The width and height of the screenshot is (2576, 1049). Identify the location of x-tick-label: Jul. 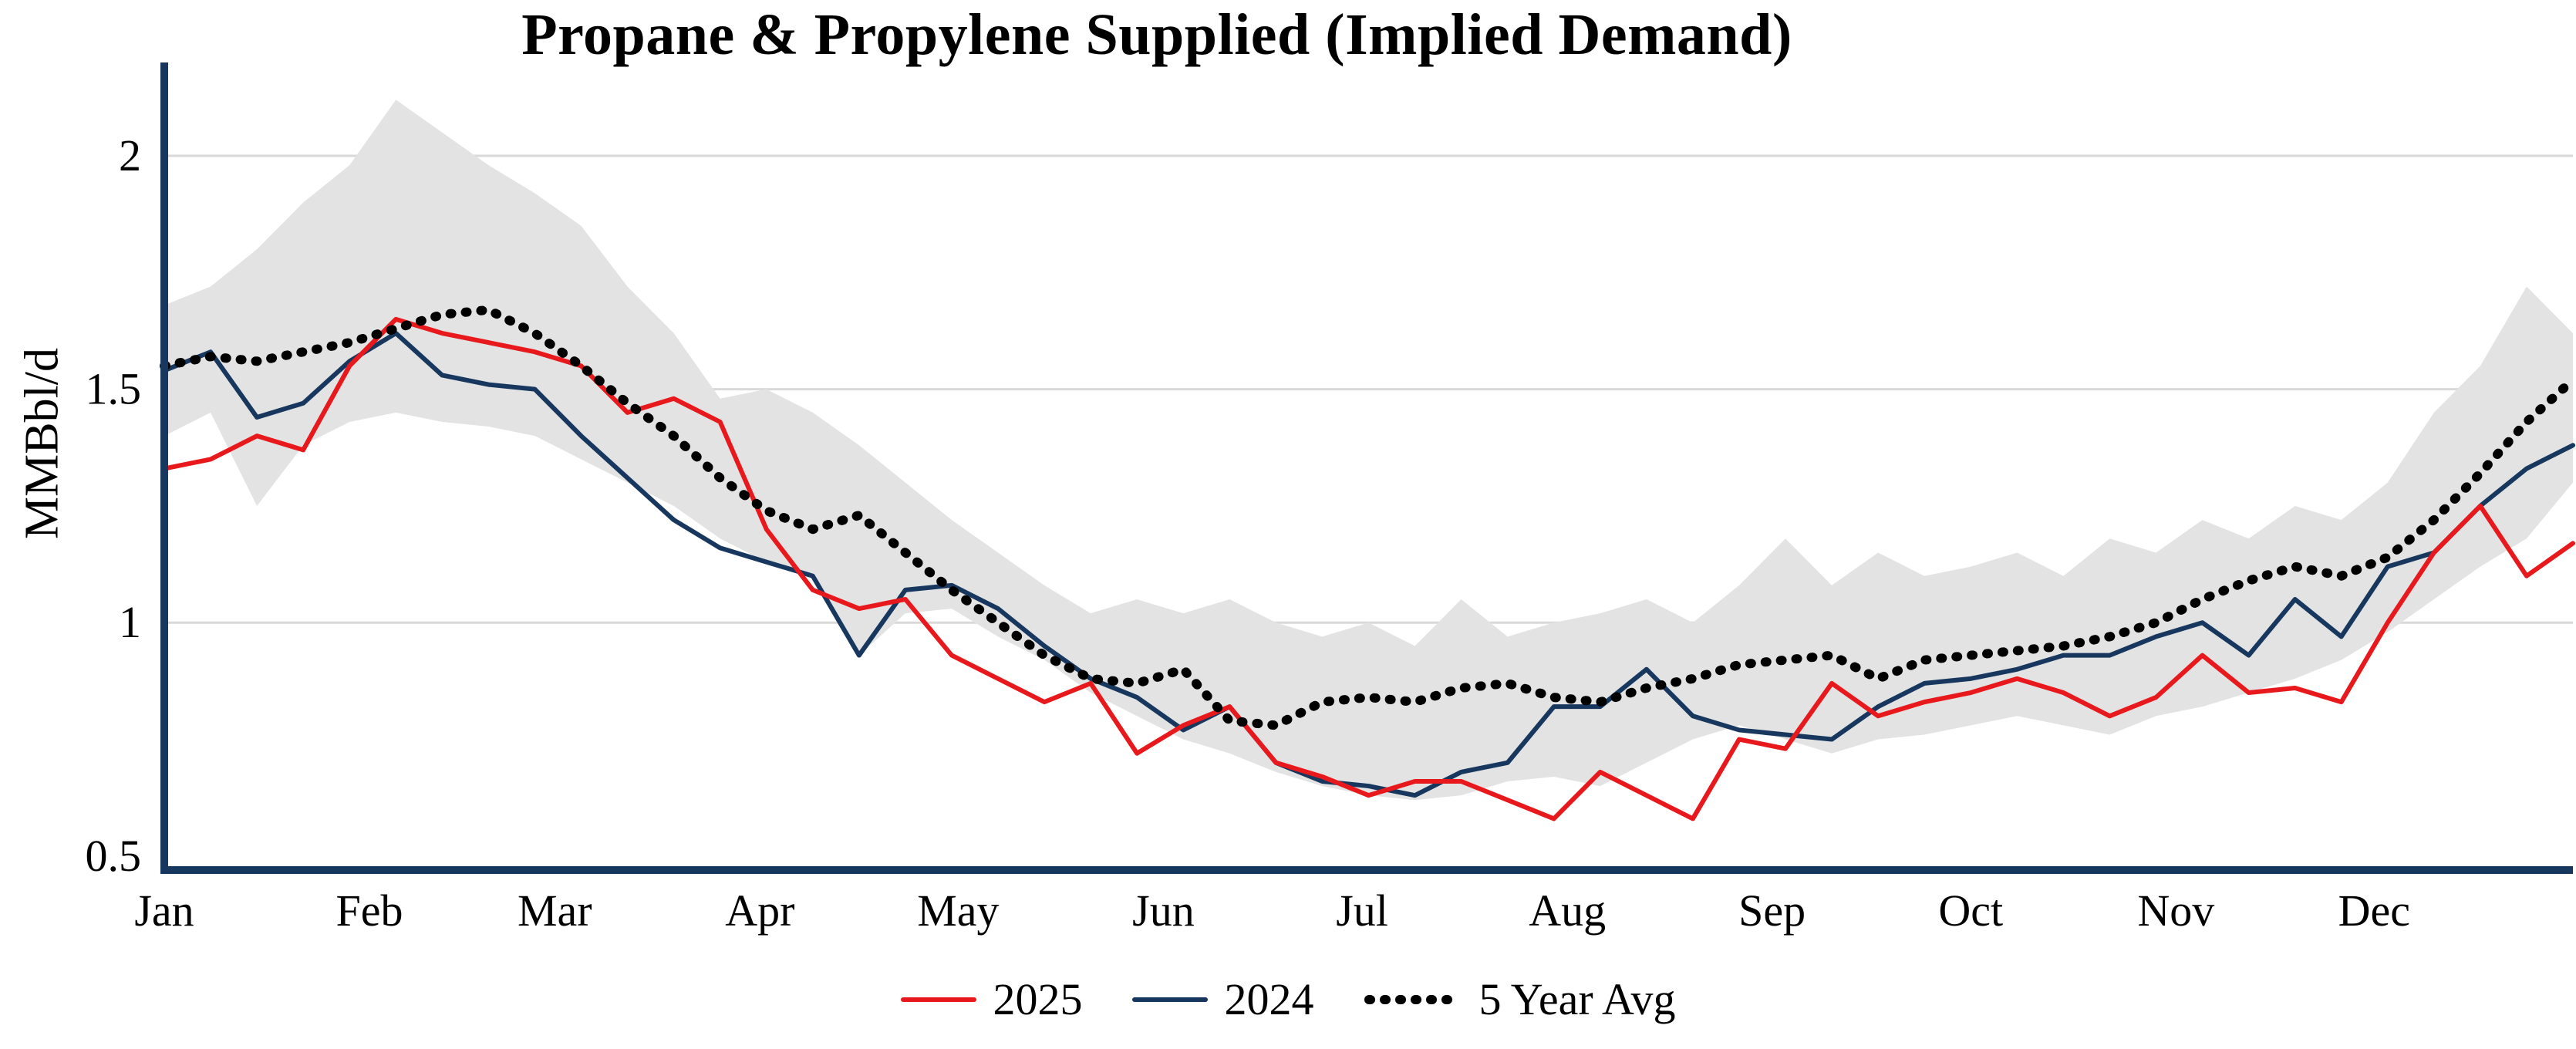
(1362, 910).